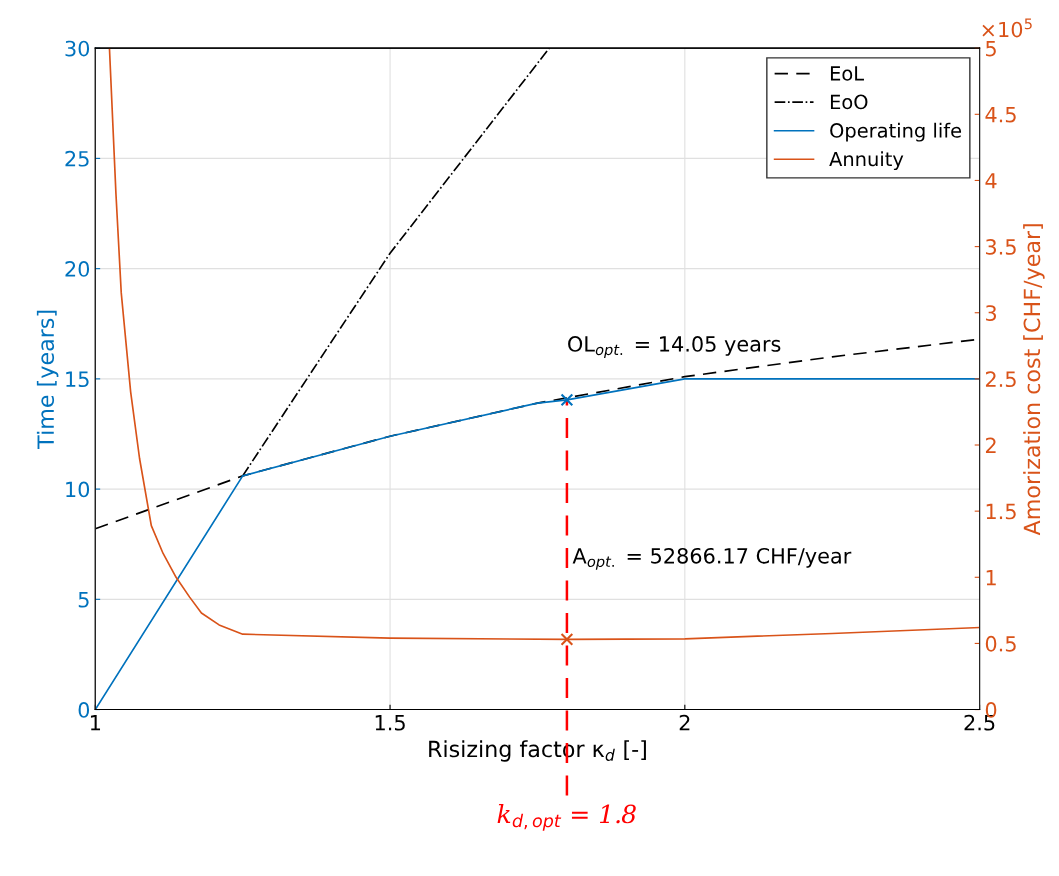  I want to click on y2-axis-title: Amorization cost [CHF/year], so click(1034, 380).